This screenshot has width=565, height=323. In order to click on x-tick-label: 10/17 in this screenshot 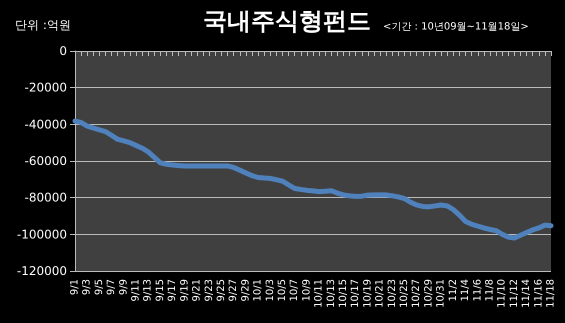, I will do `click(356, 293)`.